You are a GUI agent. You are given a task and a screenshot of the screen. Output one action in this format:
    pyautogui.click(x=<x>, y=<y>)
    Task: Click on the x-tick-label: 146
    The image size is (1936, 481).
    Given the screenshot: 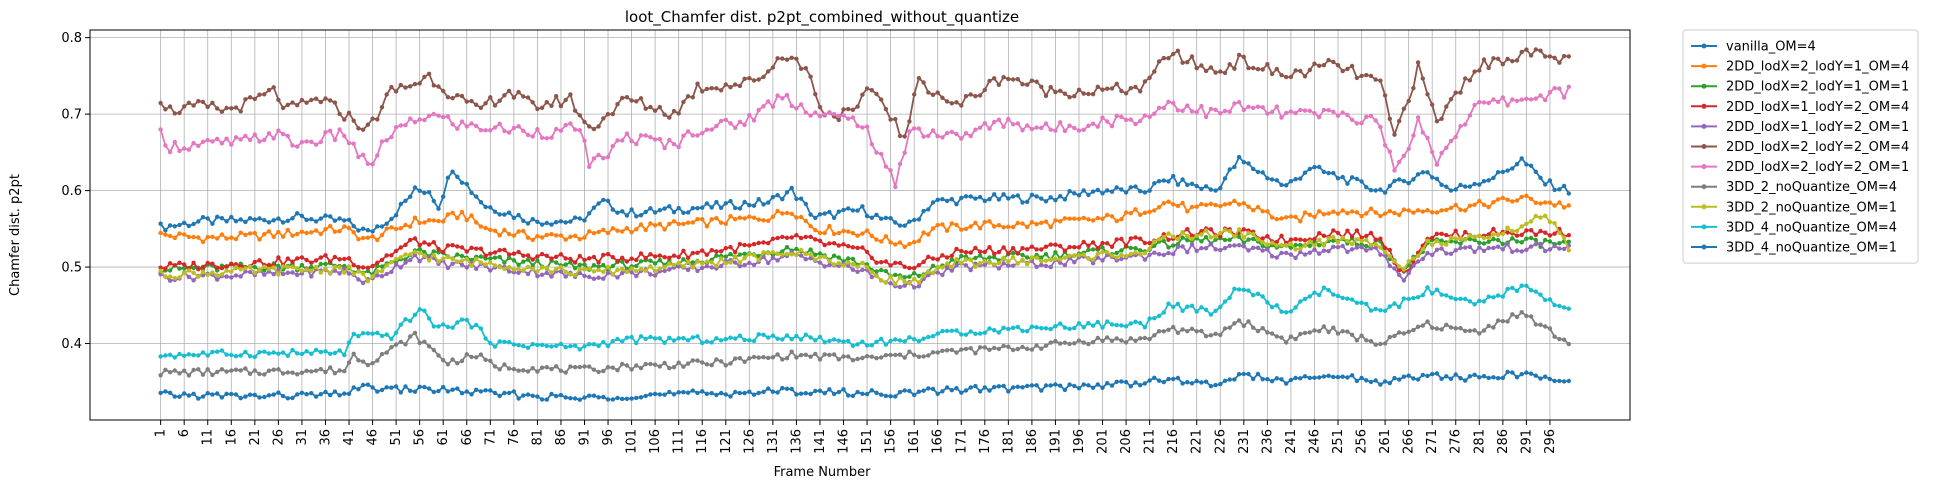 What is the action you would take?
    pyautogui.click(x=844, y=441)
    